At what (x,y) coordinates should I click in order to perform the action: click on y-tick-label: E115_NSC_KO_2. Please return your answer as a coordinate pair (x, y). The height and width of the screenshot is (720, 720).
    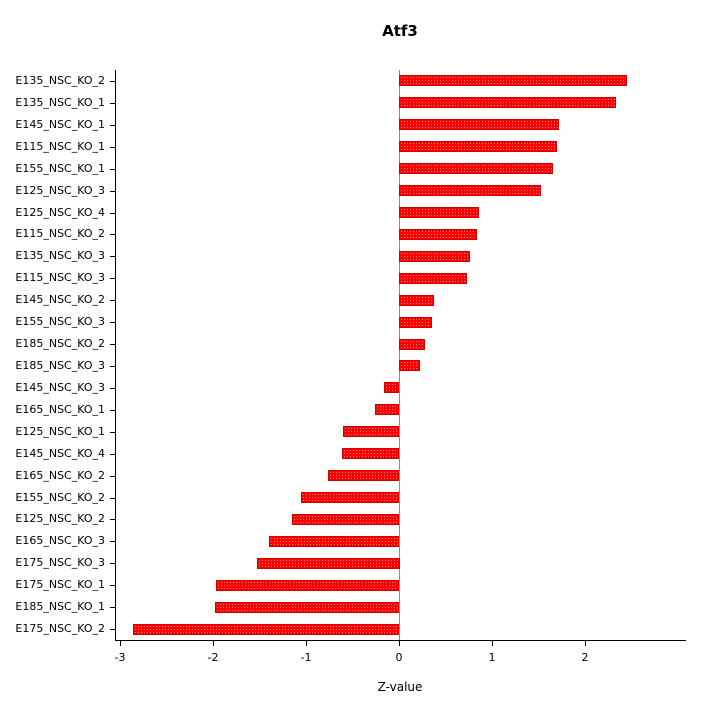
    Looking at the image, I should click on (60, 233).